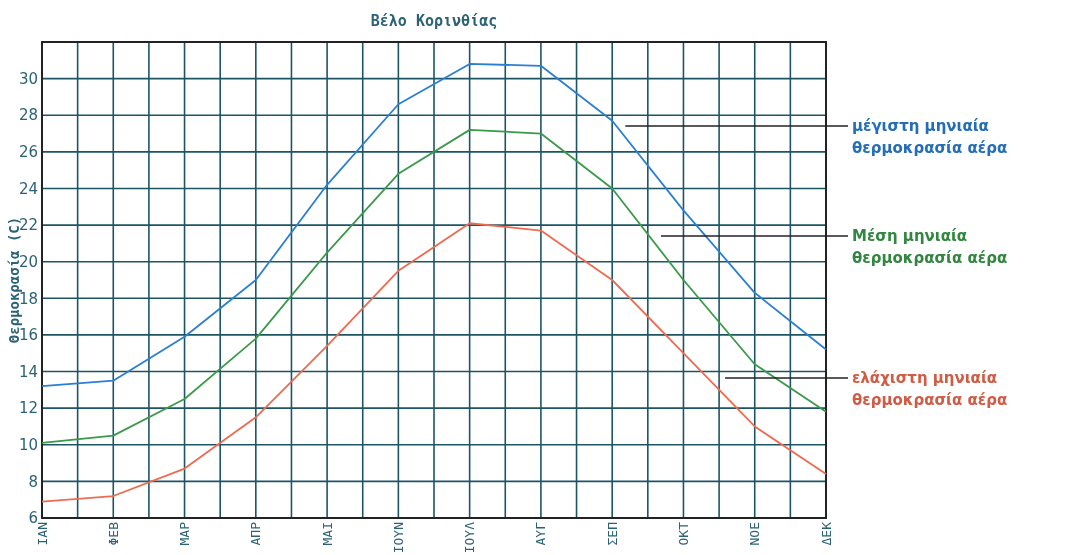  What do you see at coordinates (28, 115) in the screenshot?
I see `y-tick-label: 28` at bounding box center [28, 115].